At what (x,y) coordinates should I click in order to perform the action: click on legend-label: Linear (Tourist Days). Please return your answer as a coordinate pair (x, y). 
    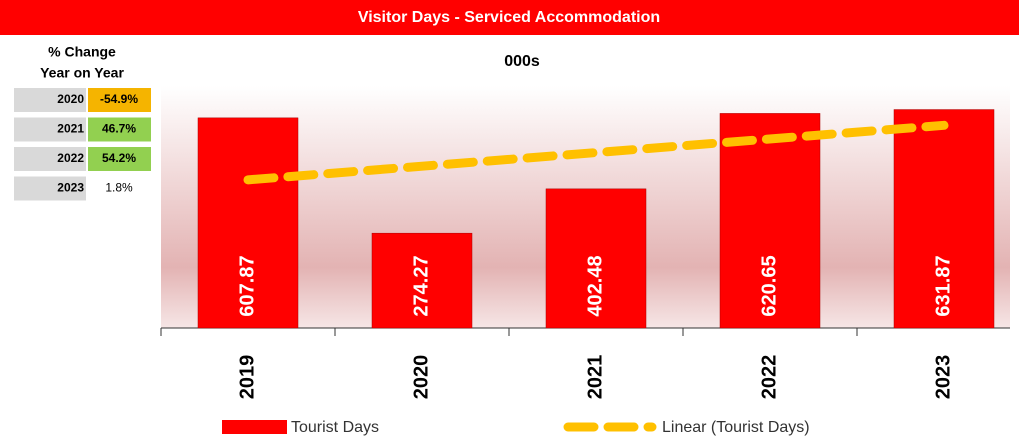
    Looking at the image, I should click on (736, 427).